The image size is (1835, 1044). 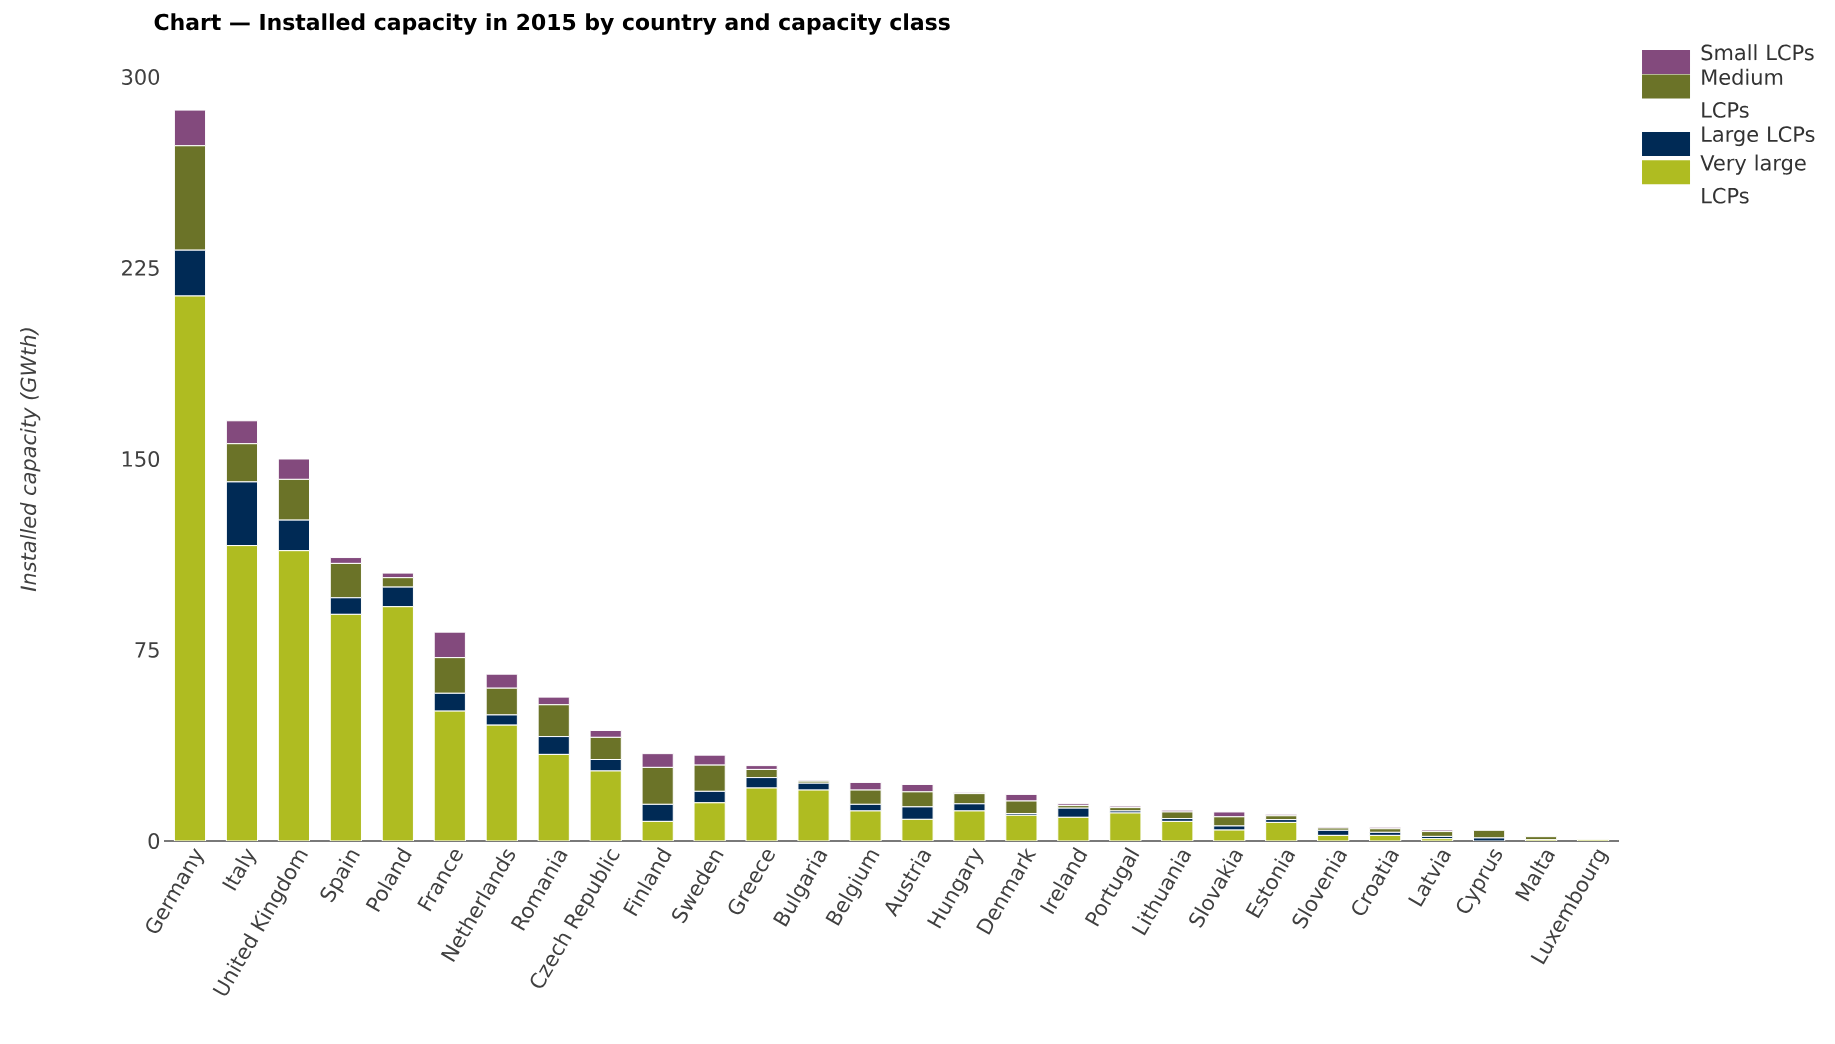 I want to click on y-tick-label: 225, so click(x=140, y=268).